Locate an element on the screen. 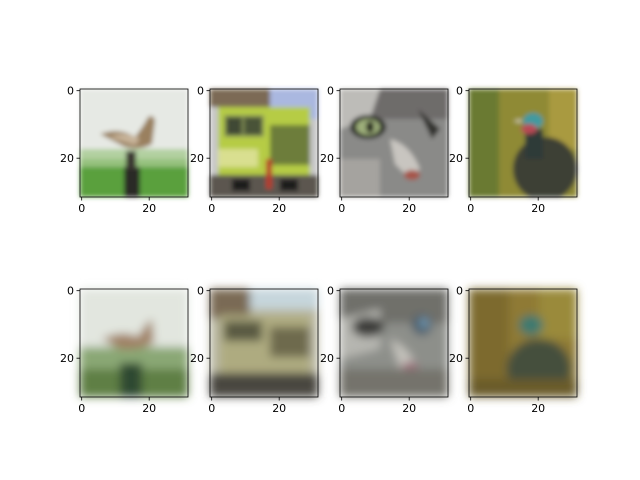 The width and height of the screenshot is (640, 480). reconstruction-truck-image is located at coordinates (264, 343).